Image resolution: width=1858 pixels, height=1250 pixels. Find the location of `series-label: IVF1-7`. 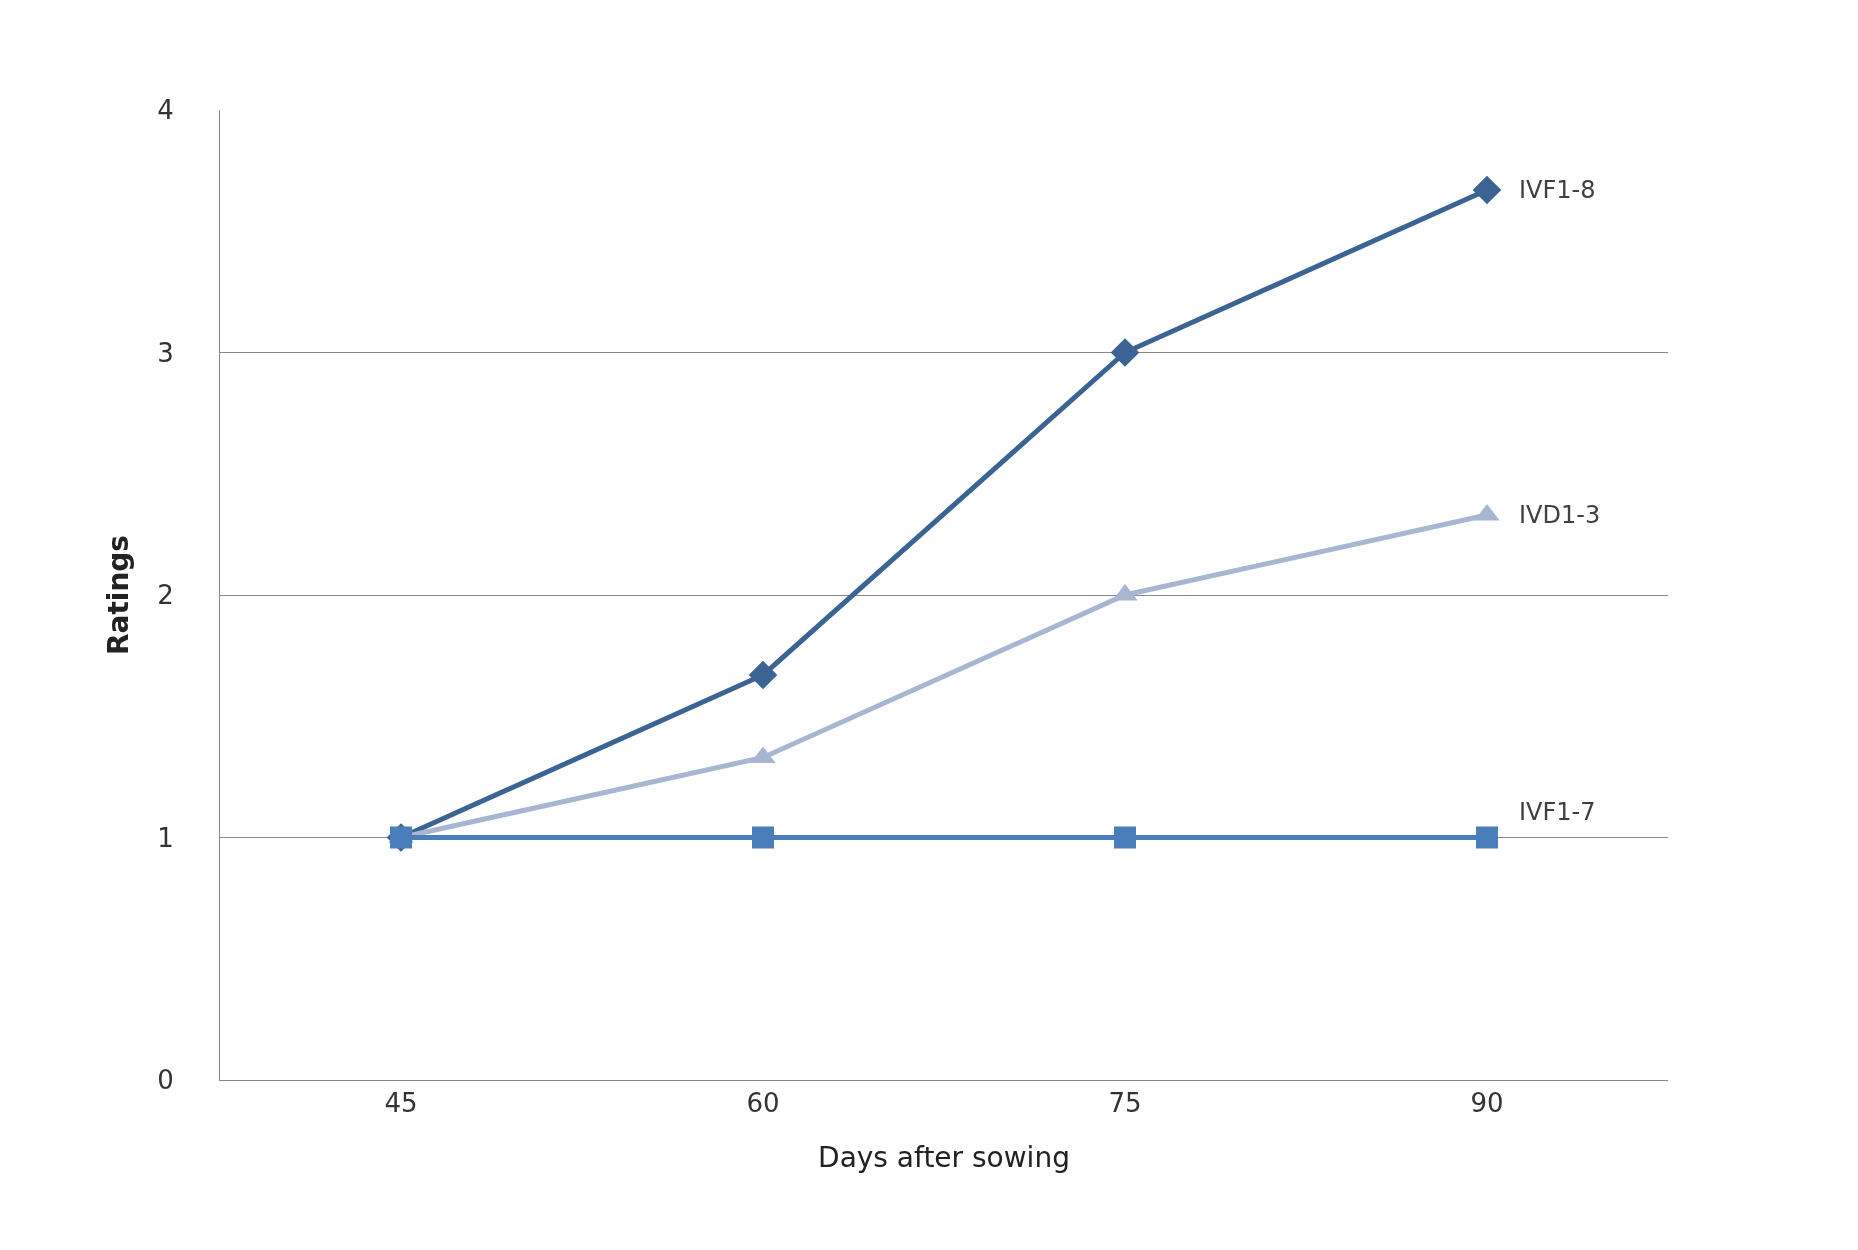

series-label: IVF1-7 is located at coordinates (1557, 812).